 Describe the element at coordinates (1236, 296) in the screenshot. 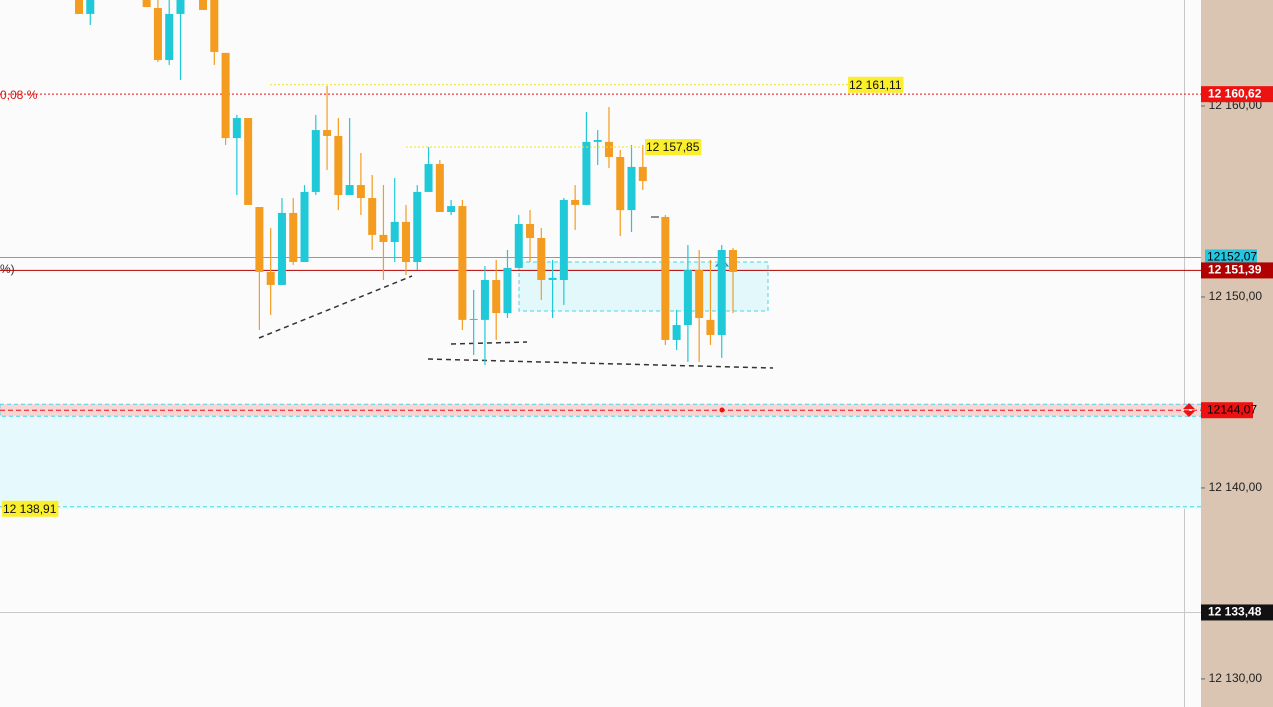

I see `y-tick-label: 12 150,00` at that location.